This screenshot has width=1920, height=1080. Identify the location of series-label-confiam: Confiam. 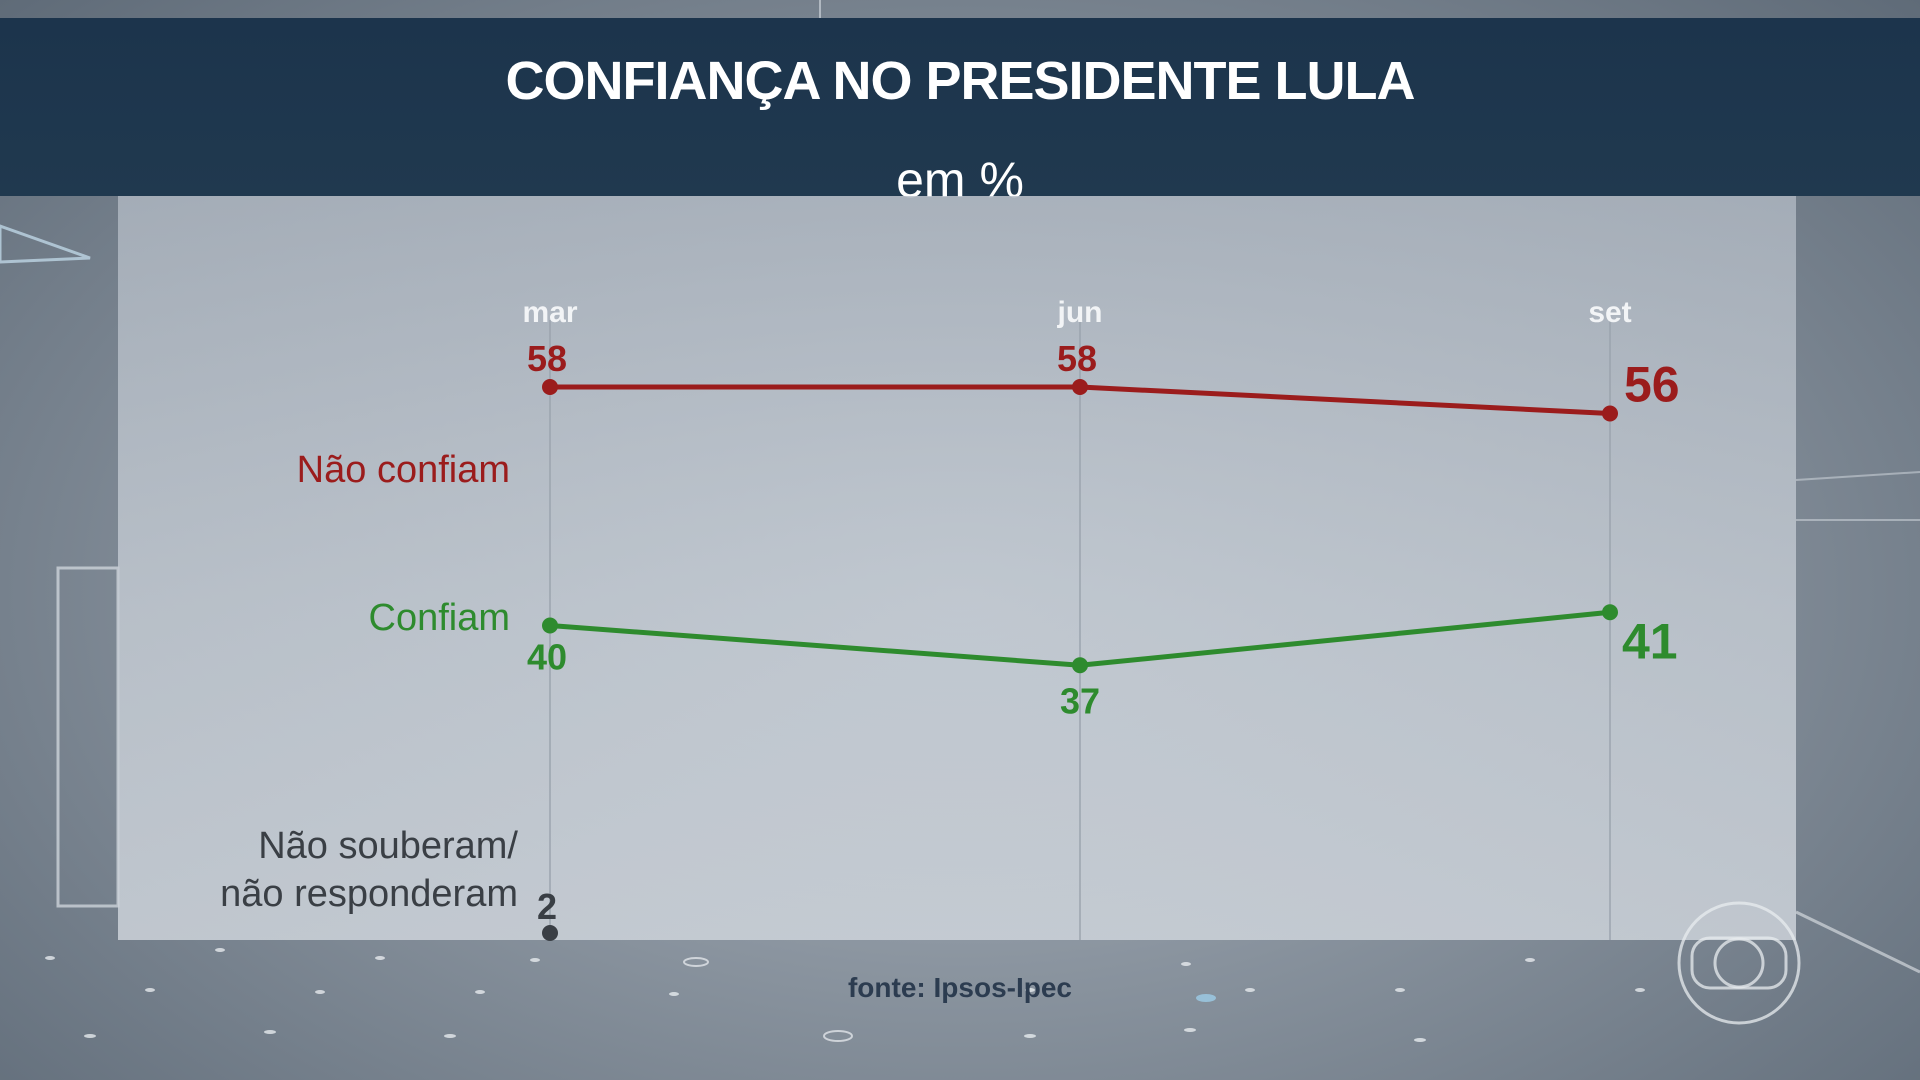
(440, 618).